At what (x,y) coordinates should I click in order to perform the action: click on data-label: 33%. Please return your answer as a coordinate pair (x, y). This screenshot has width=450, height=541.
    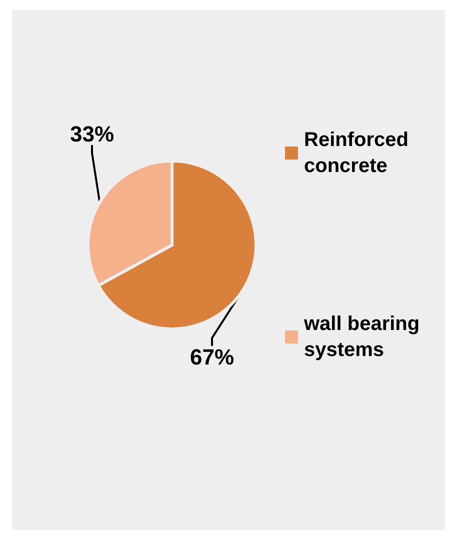
    Looking at the image, I should click on (92, 134).